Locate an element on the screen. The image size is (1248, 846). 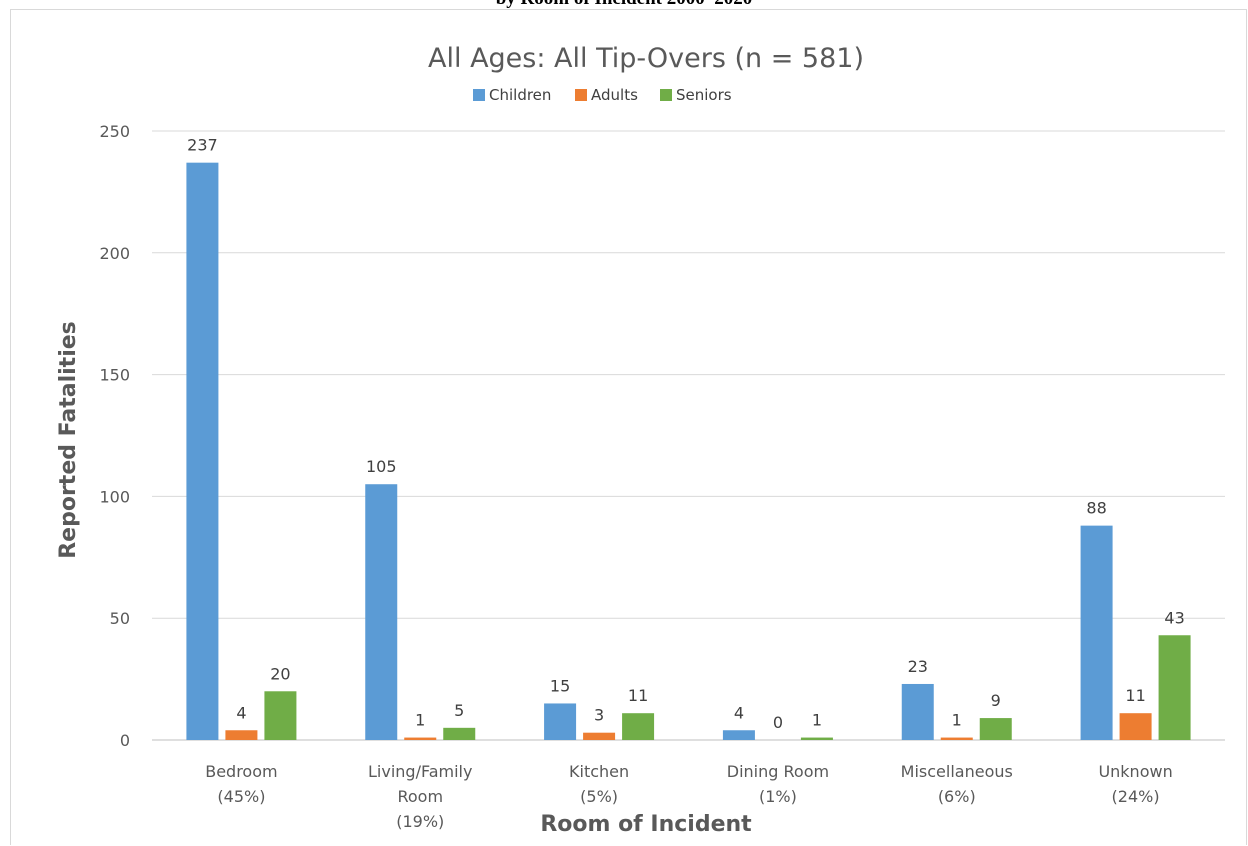
data-label: 88 is located at coordinates (1096, 508).